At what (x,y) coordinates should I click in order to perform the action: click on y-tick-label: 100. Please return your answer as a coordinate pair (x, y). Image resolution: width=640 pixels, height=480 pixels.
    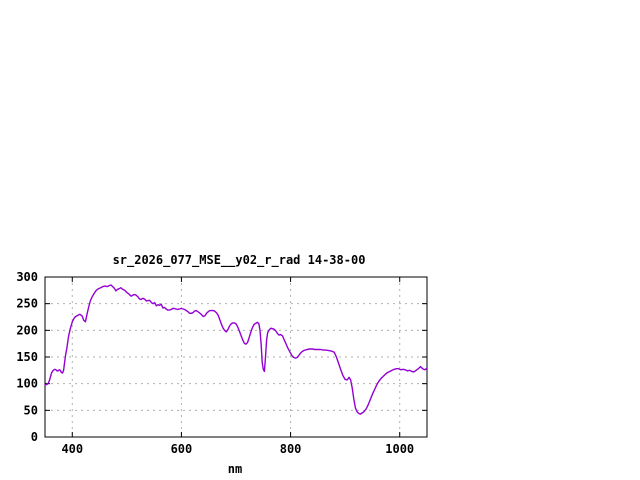
    Looking at the image, I should click on (27, 384).